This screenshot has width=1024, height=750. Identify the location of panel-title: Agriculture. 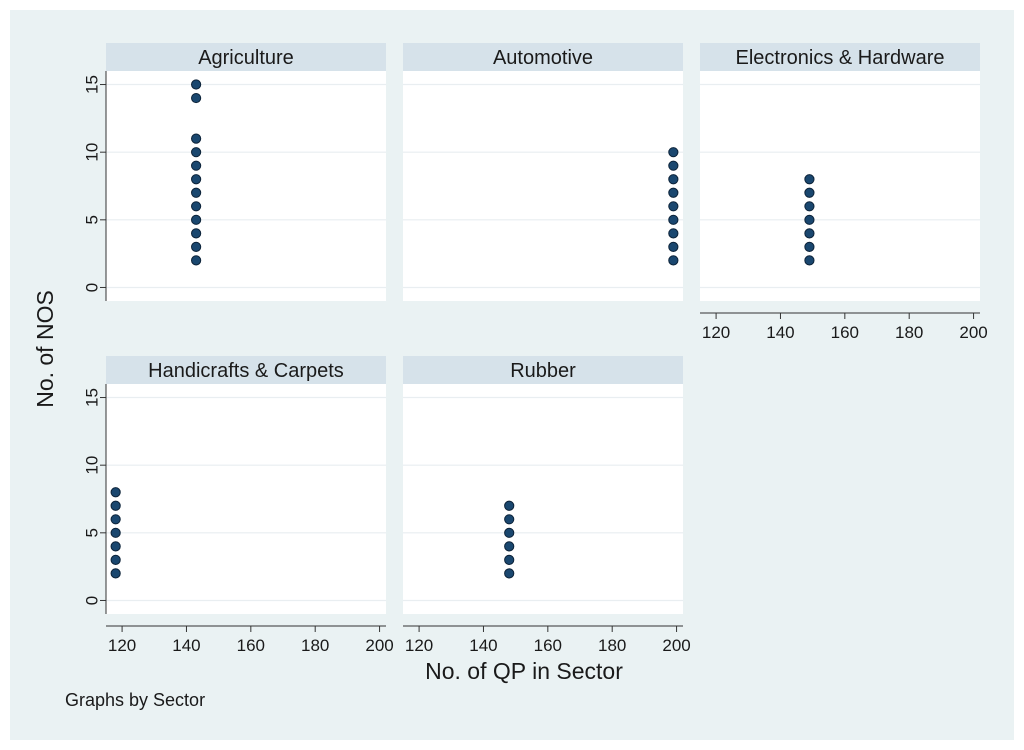
(246, 58).